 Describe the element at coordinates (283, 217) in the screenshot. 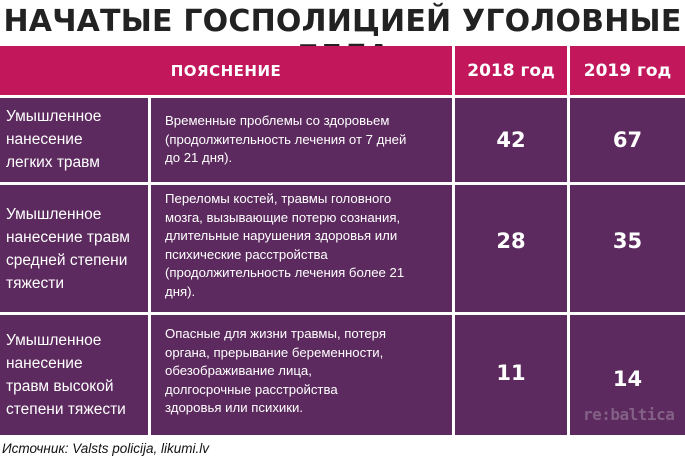

I see `description-line: мозга, вызывающие потерю сознания,` at that location.